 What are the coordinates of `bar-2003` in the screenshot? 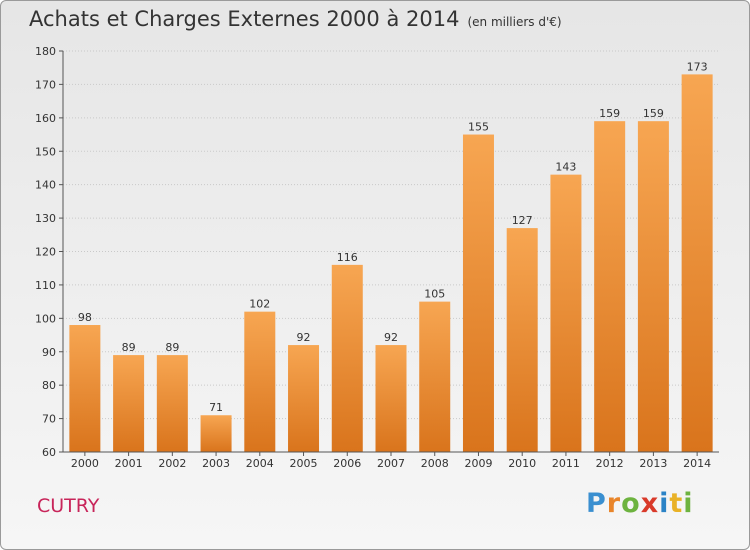 It's located at (216, 433).